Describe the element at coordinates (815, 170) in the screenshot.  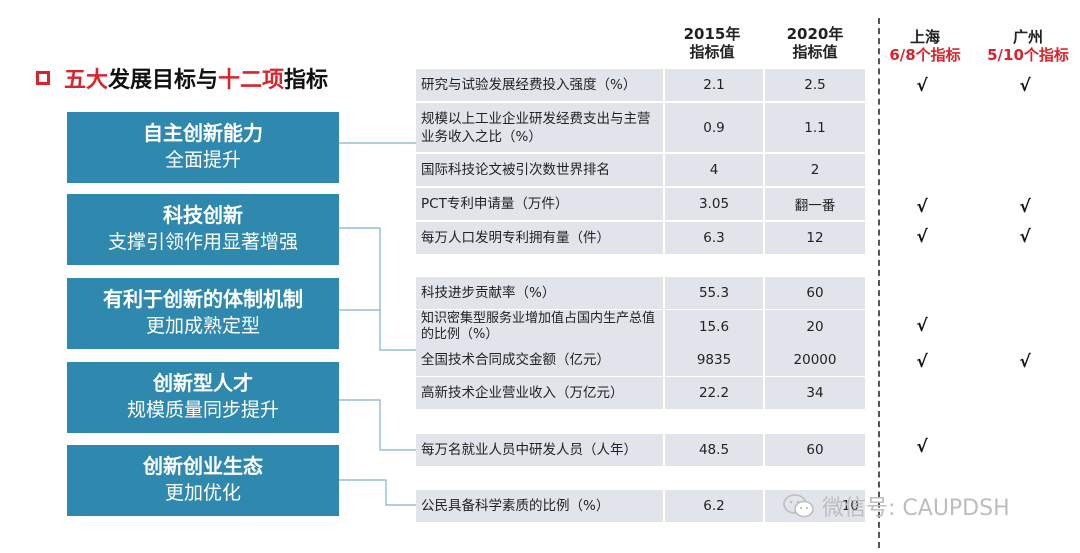
I see `value-2020: 2` at that location.